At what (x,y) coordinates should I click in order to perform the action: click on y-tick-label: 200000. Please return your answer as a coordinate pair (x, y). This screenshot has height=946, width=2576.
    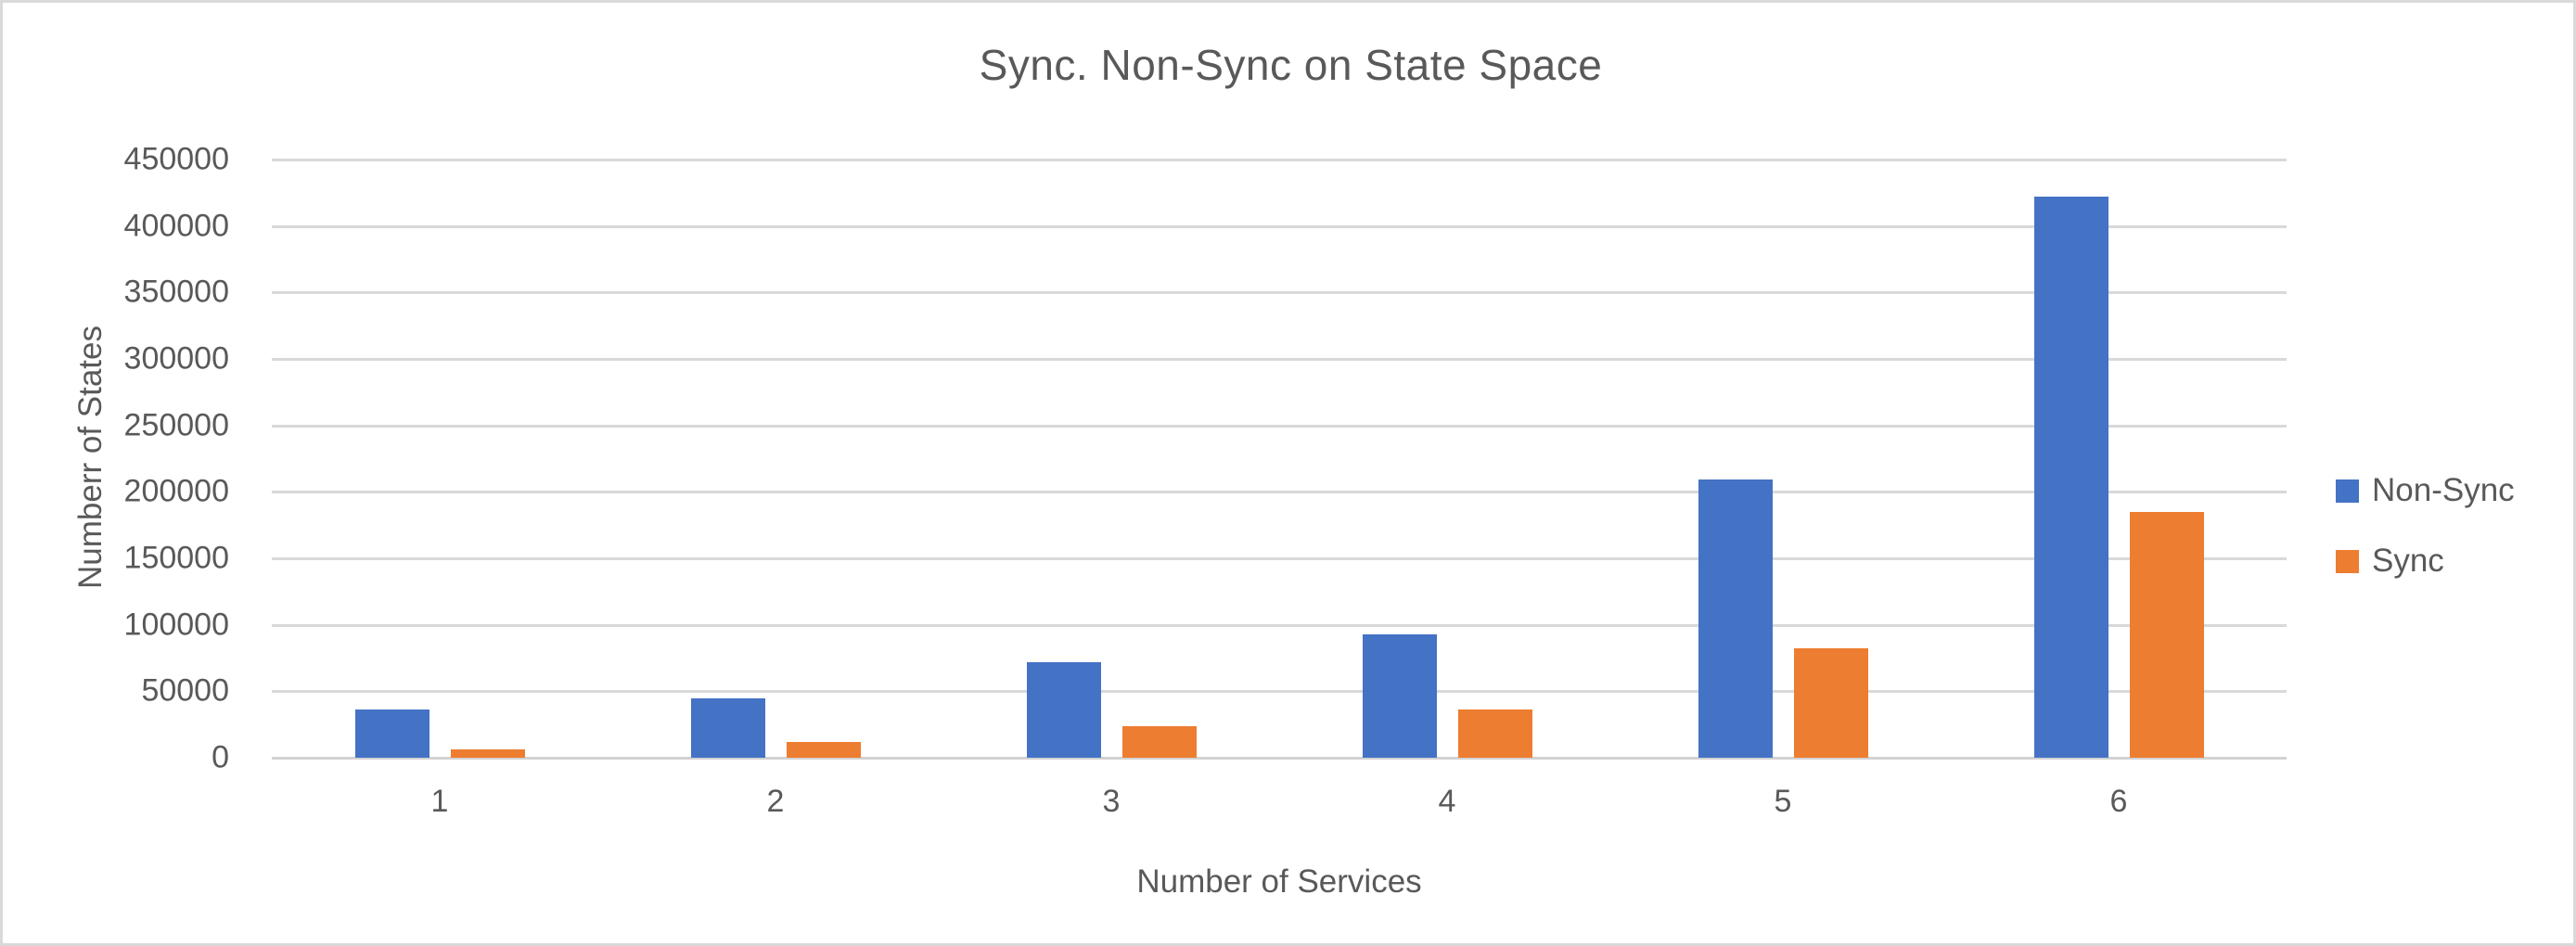
    Looking at the image, I should click on (176, 491).